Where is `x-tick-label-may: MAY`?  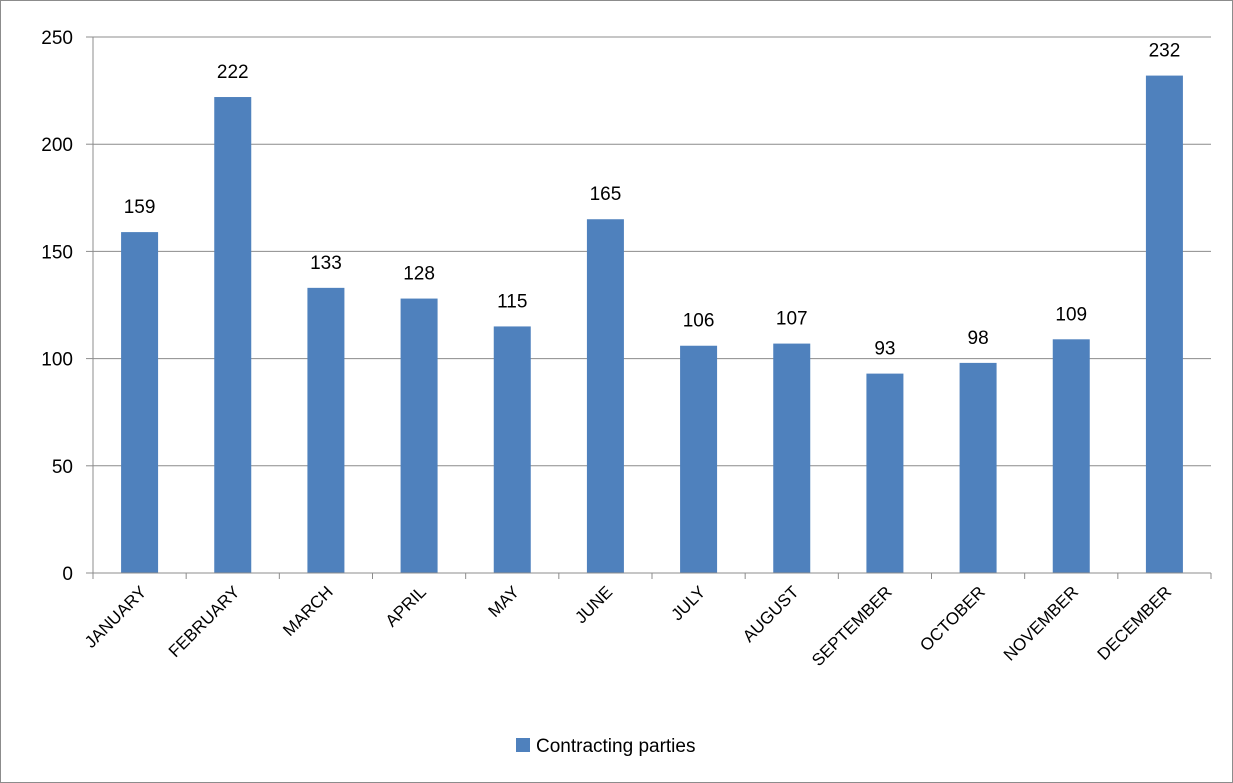
x-tick-label-may: MAY is located at coordinates (503, 601).